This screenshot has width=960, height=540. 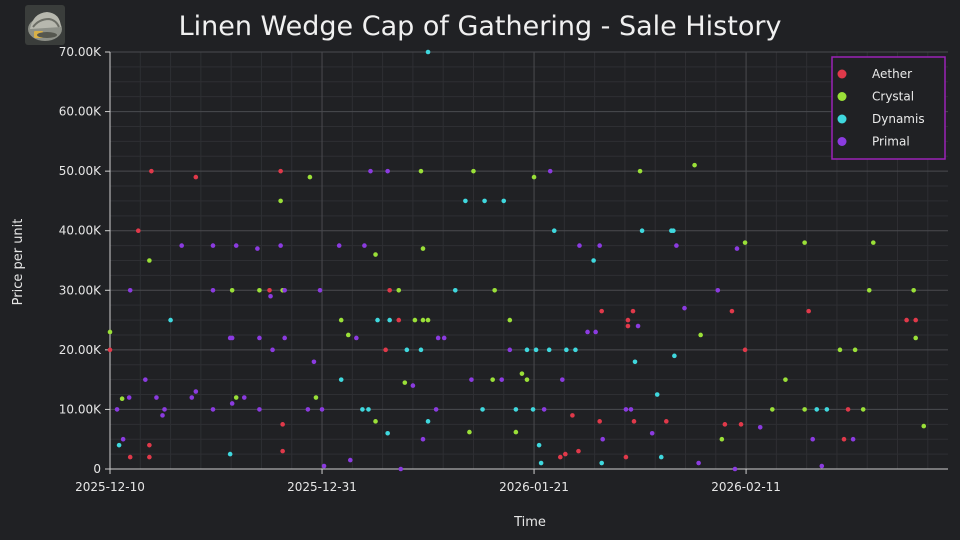 I want to click on y-tick-label: 40.00K, so click(x=80, y=231).